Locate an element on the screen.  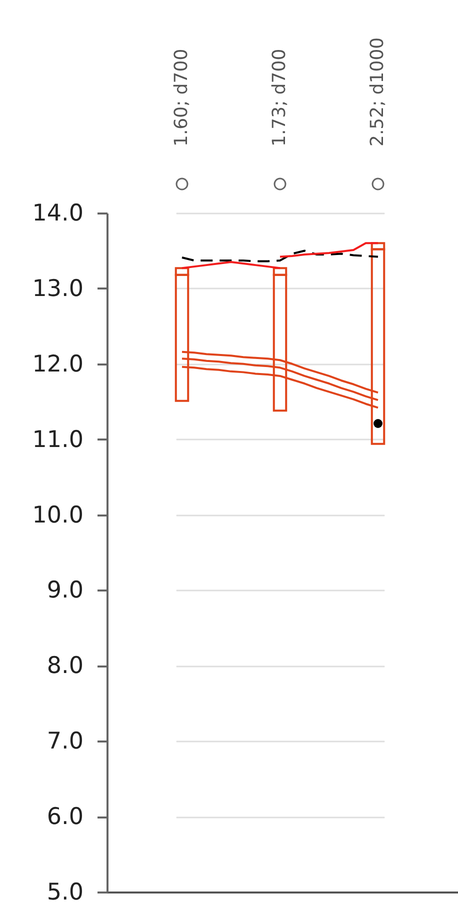
y-tick-label: 6.0 is located at coordinates (65, 817).